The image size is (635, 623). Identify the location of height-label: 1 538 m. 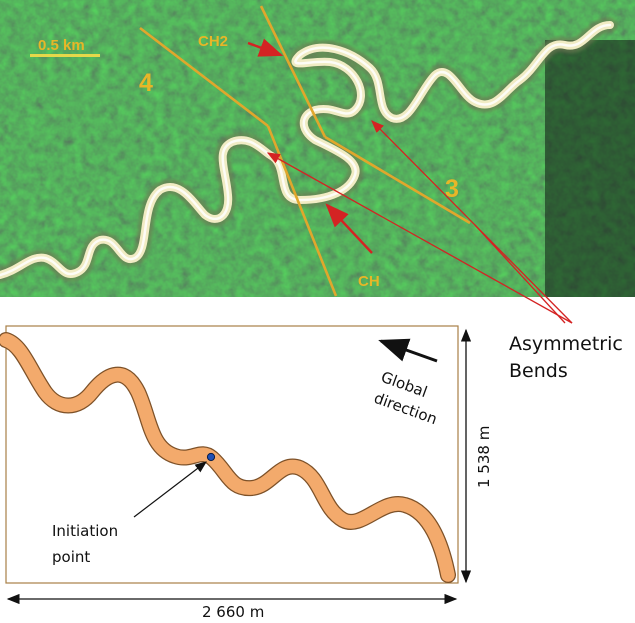
(484, 457).